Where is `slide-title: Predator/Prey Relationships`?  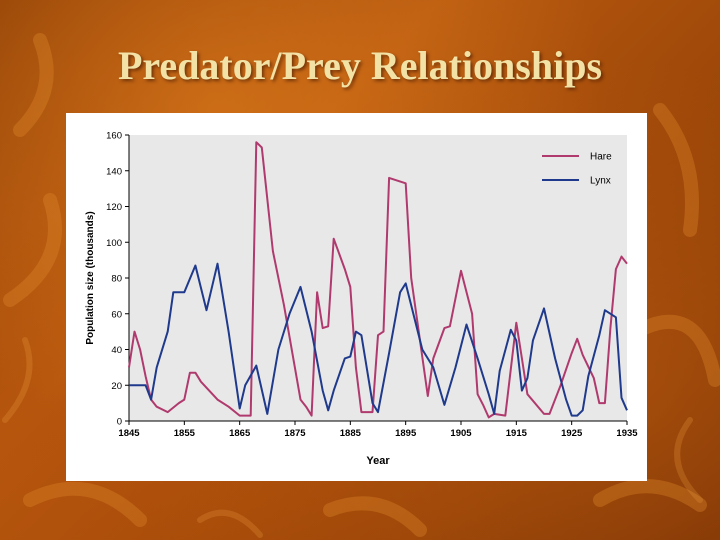
slide-title: Predator/Prey Relationships is located at coordinates (360, 65).